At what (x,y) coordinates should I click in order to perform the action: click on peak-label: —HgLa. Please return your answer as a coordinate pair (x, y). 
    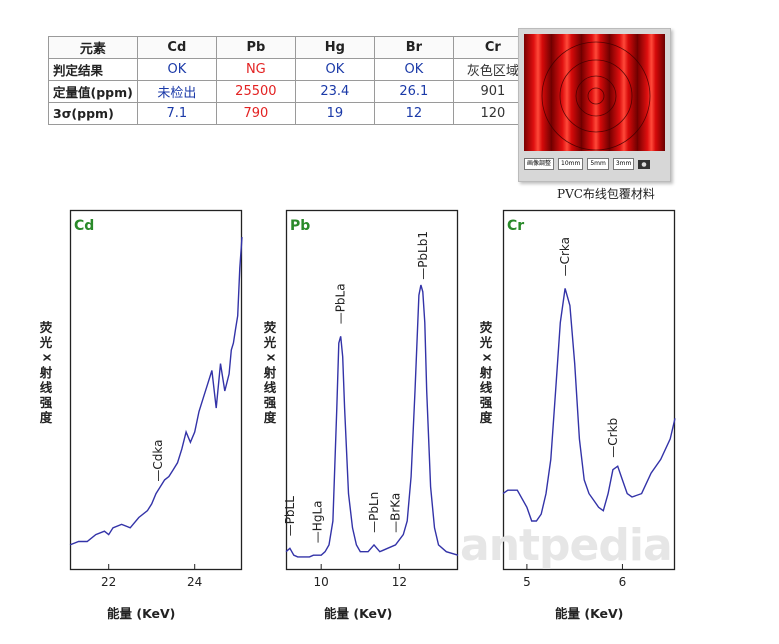
    Looking at the image, I should click on (317, 522).